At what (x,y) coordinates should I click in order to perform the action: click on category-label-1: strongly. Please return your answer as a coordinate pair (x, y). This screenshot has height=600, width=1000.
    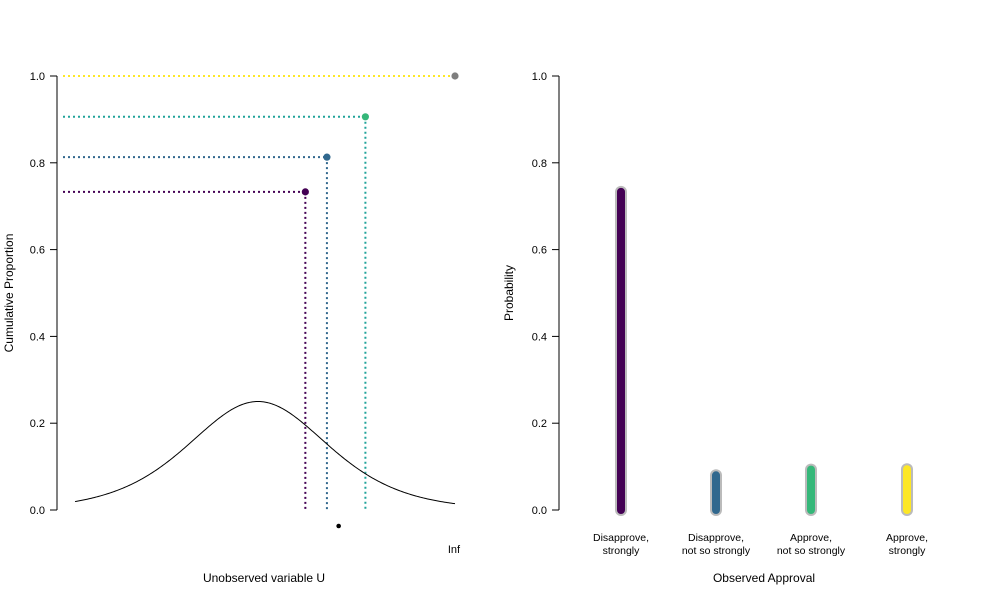
    Looking at the image, I should click on (622, 551).